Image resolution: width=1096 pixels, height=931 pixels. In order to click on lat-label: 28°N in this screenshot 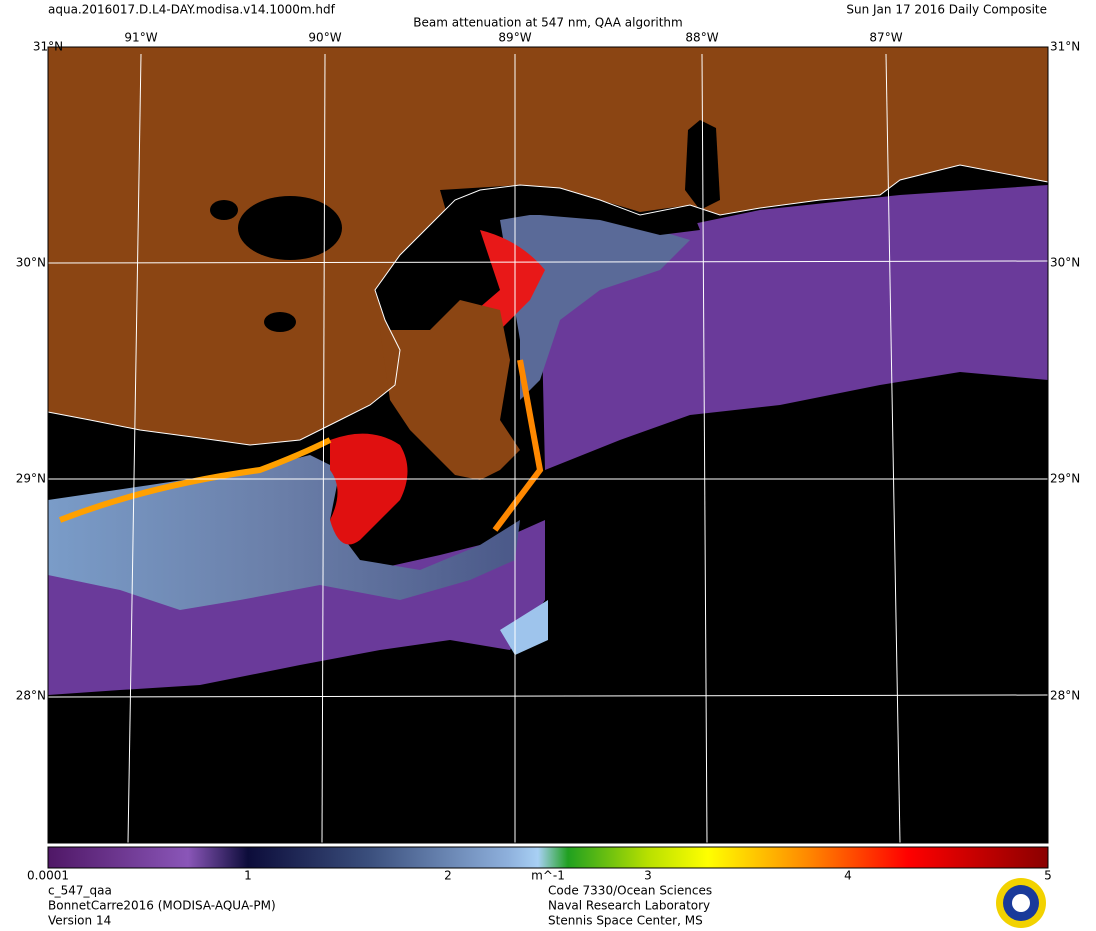, I will do `click(31, 696)`.